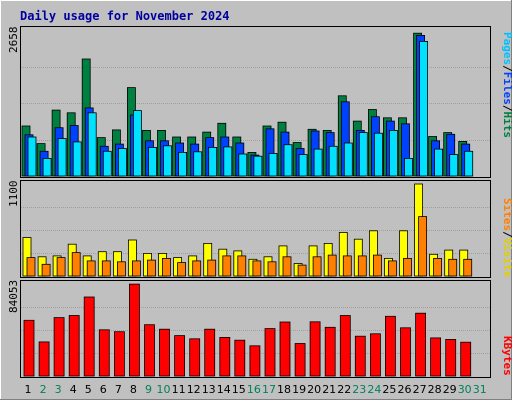 The image size is (512, 400). What do you see at coordinates (506, 125) in the screenshot?
I see `legend-part-legend-top-4: Hits` at bounding box center [506, 125].